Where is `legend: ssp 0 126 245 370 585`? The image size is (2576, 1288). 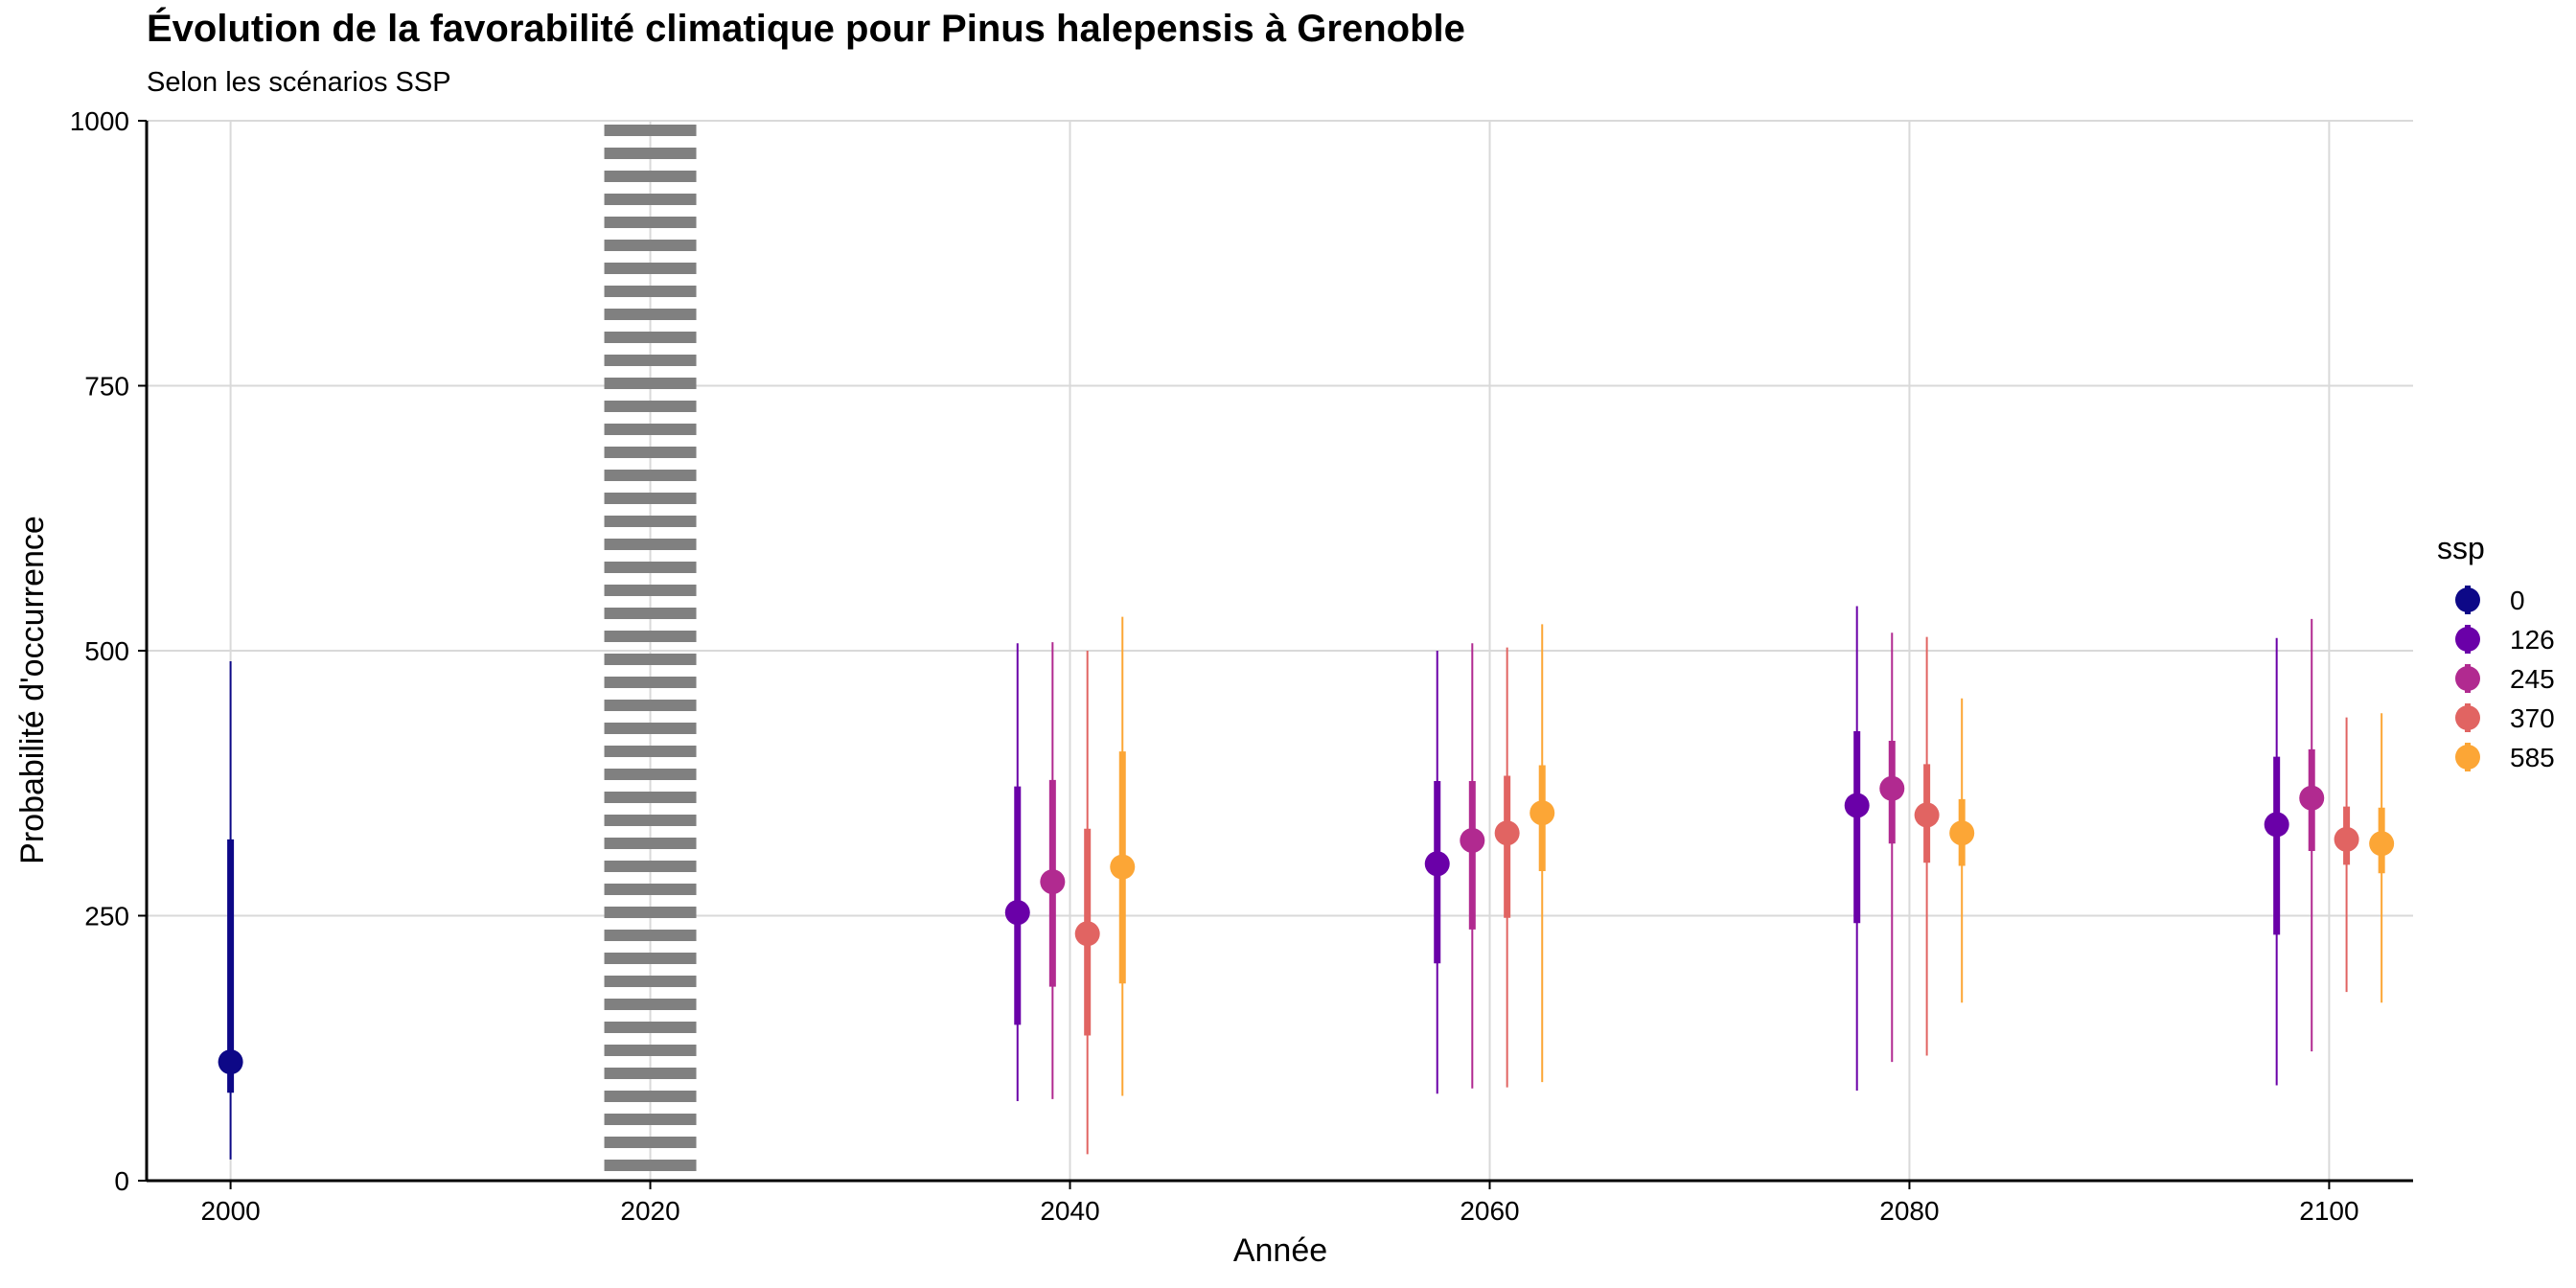
legend: ssp 0 126 245 370 585 is located at coordinates (2496, 651).